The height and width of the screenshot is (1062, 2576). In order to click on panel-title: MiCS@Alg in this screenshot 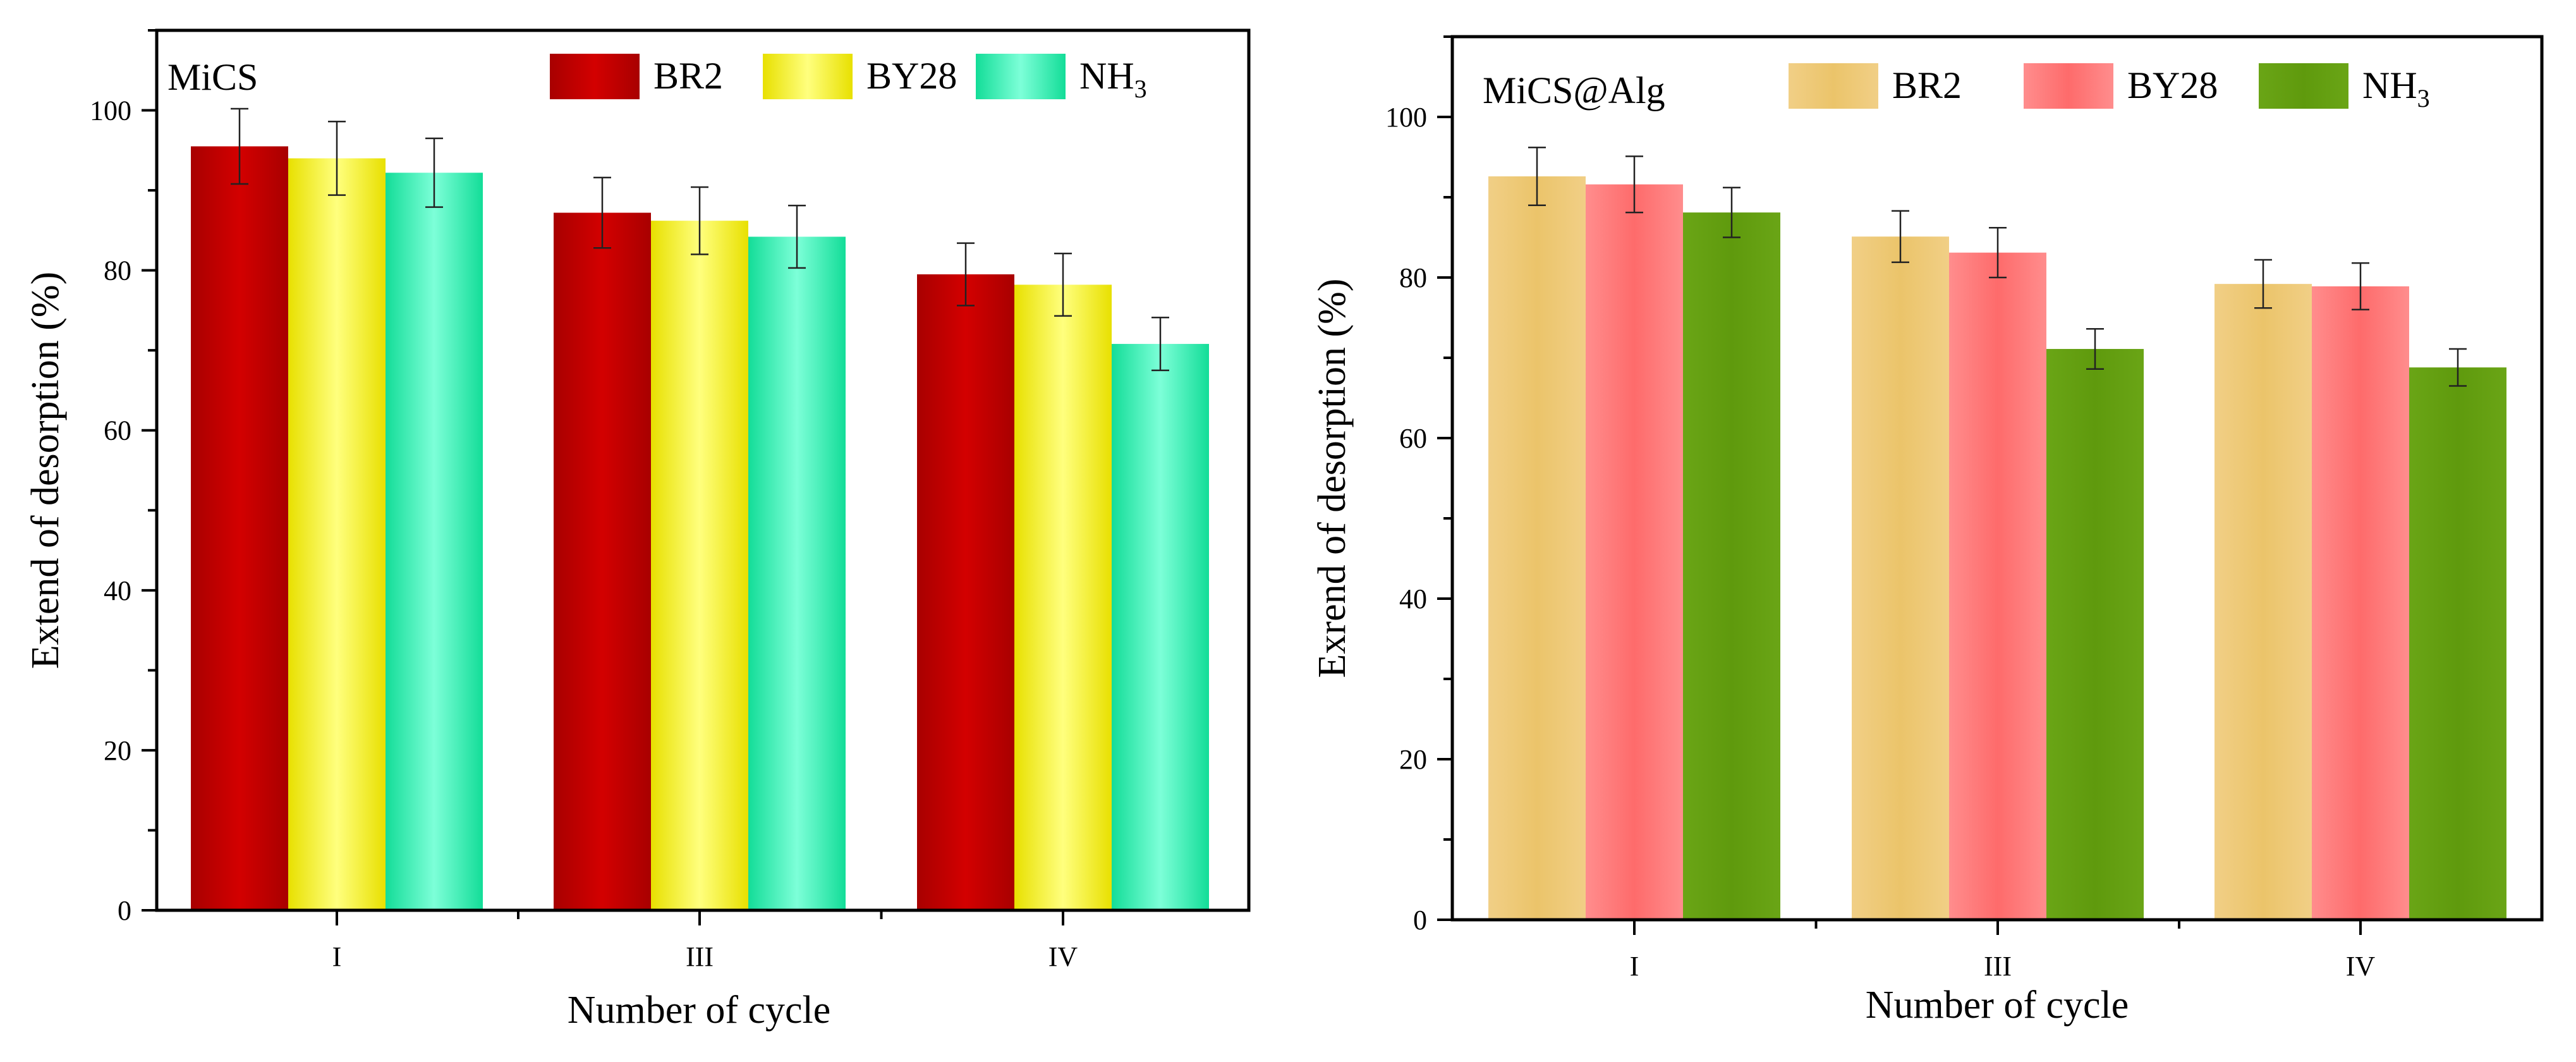, I will do `click(1574, 90)`.